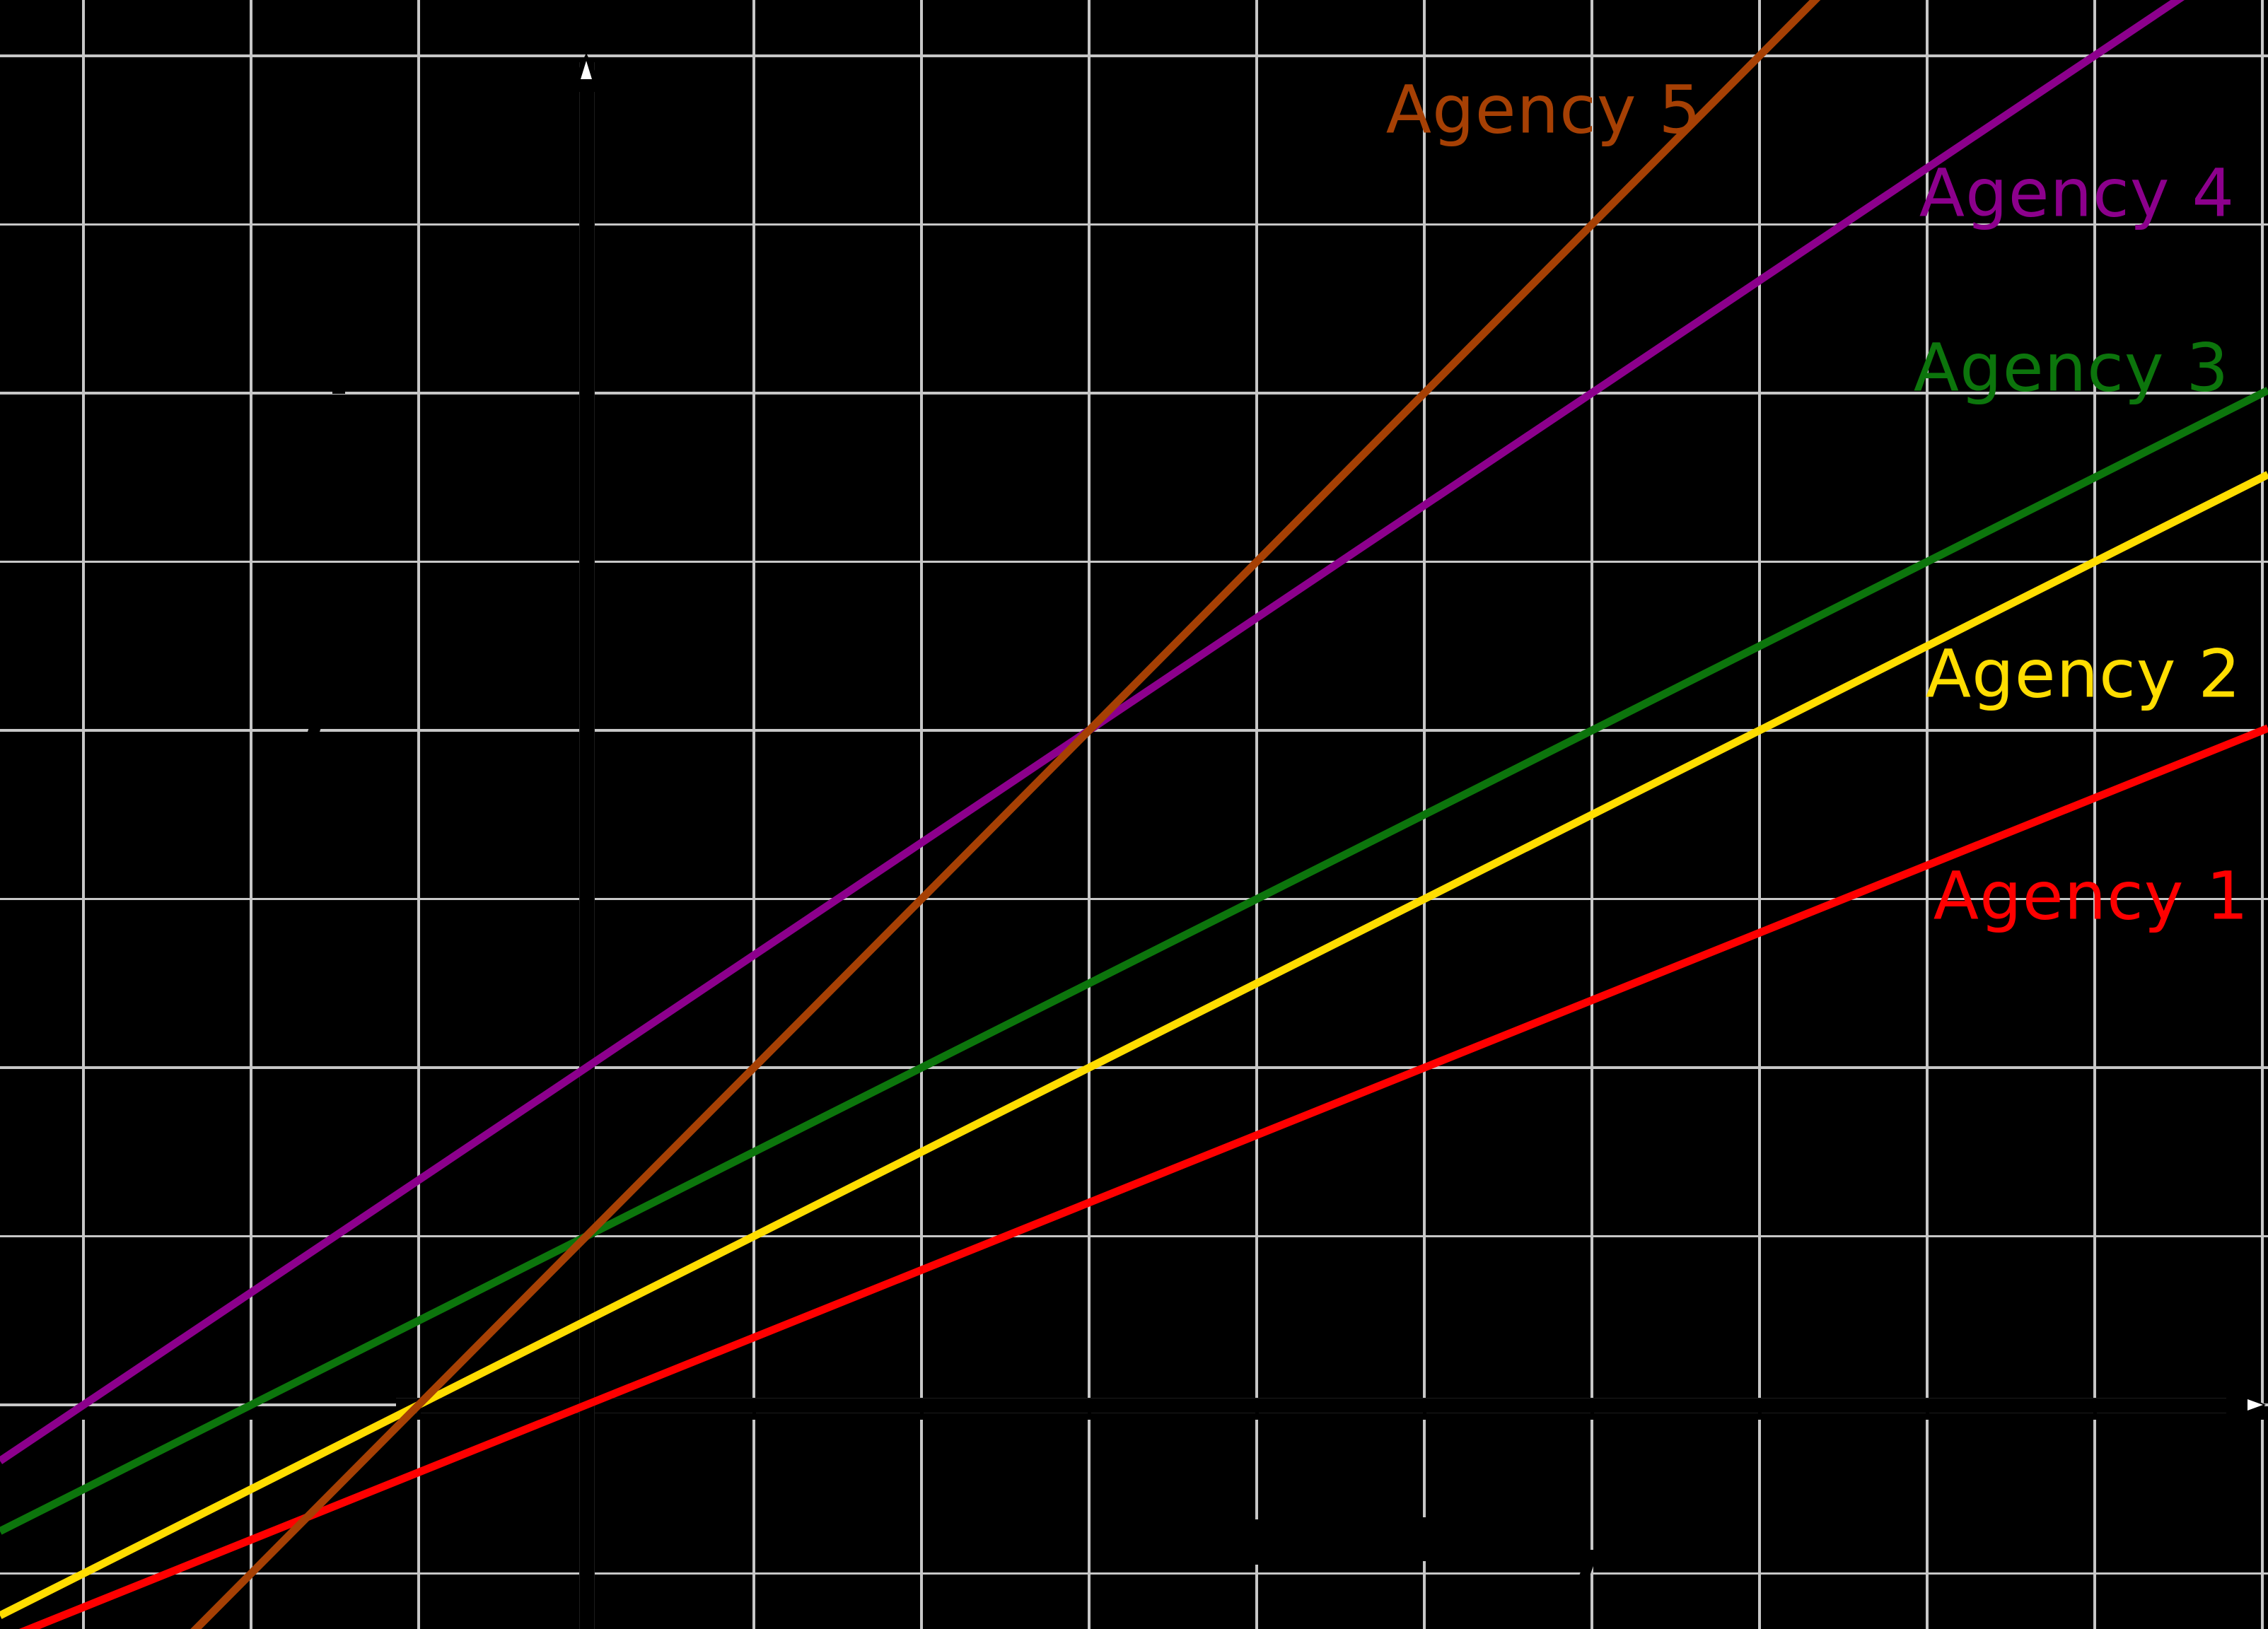  What do you see at coordinates (2091, 896) in the screenshot?
I see `series-label-agency-1: Agency 1` at bounding box center [2091, 896].